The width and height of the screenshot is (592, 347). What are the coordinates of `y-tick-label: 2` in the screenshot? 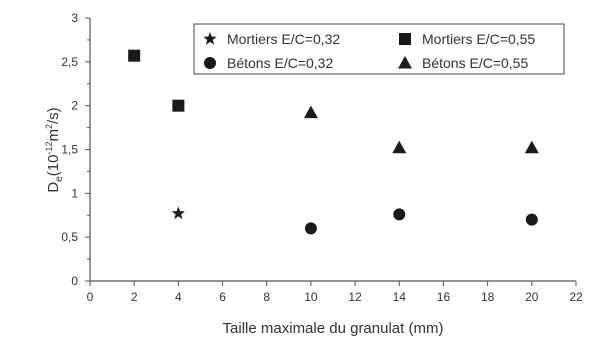 It's located at (74, 106).